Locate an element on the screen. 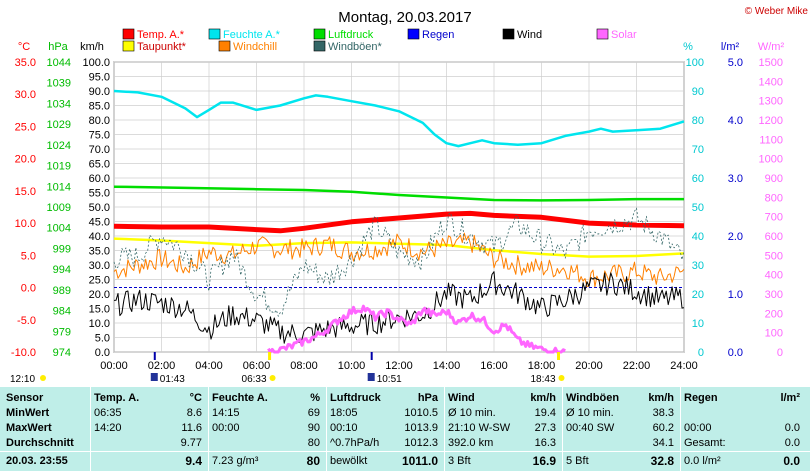  x-tick-label: 08:00 is located at coordinates (304, 366).